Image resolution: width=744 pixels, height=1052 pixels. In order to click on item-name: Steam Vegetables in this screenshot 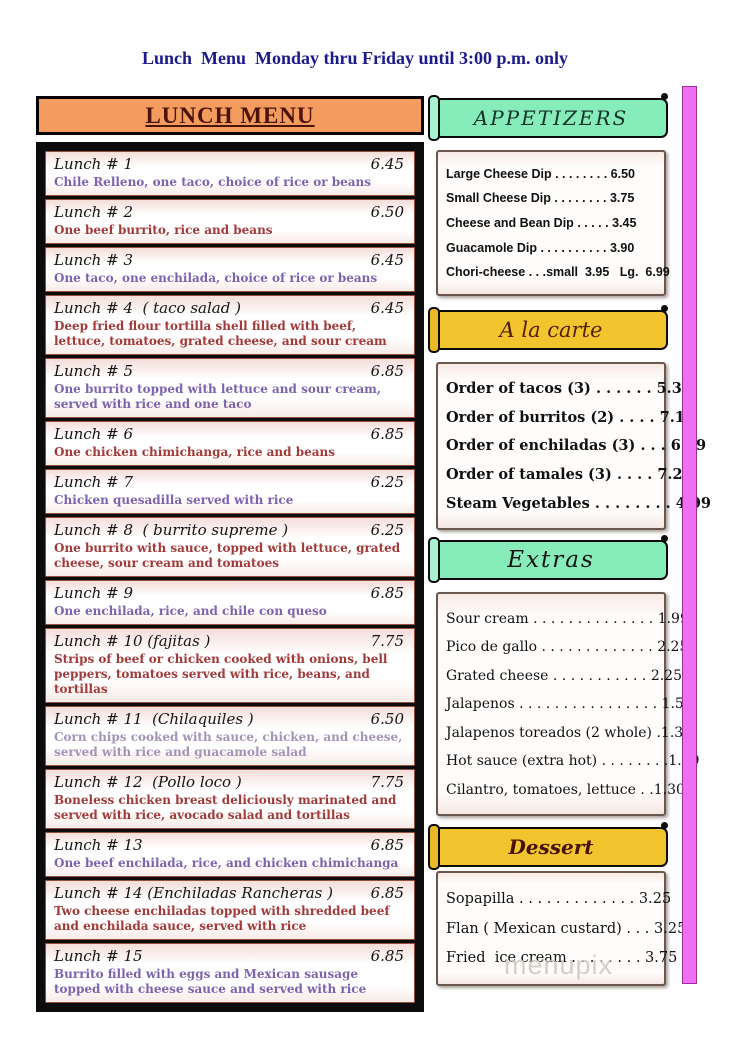, I will do `click(518, 504)`.